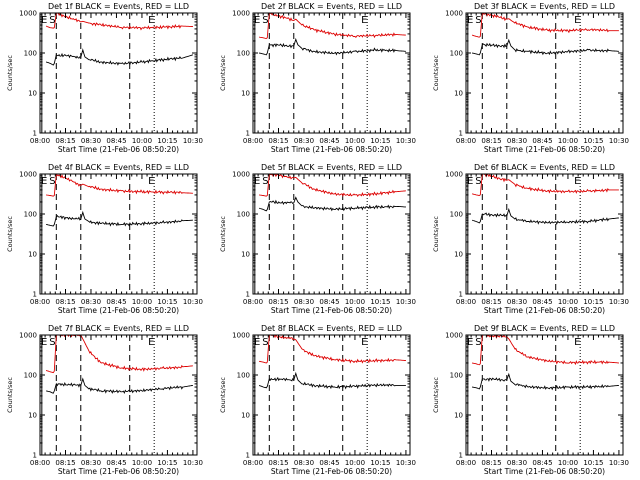 The width and height of the screenshot is (640, 480). I want to click on chart-title: Det 4f BLACK = Events, RED = LLD, so click(118, 167).